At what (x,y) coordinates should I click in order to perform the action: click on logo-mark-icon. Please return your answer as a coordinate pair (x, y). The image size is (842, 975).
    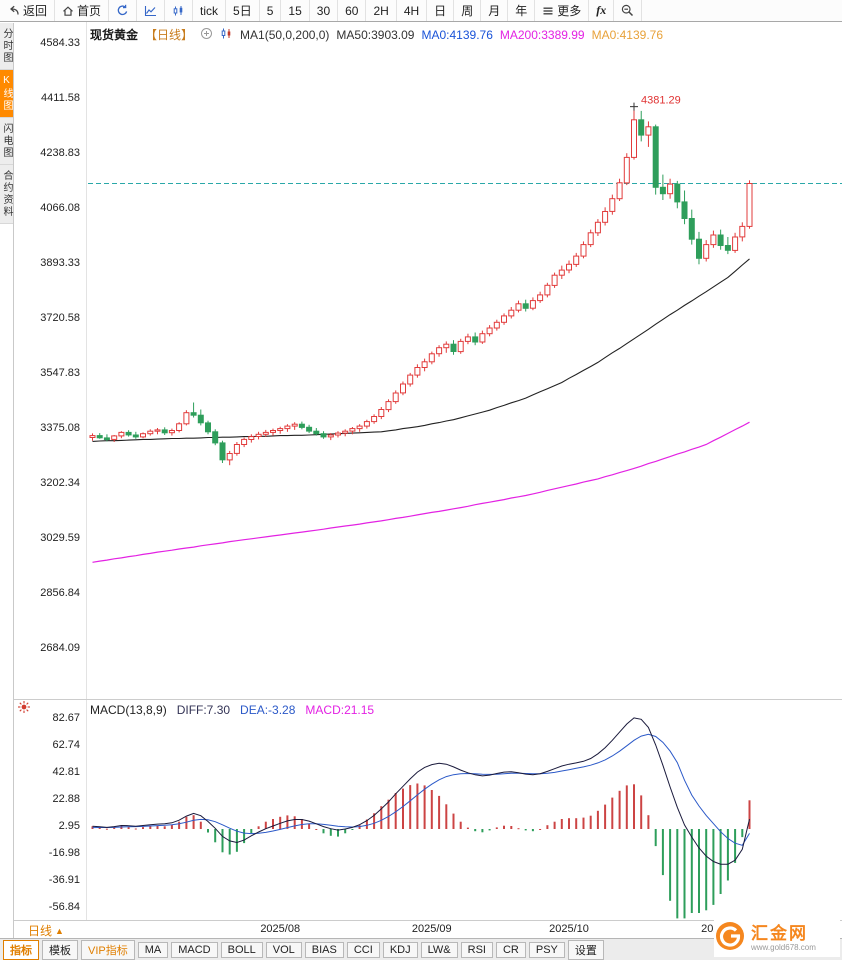
    Looking at the image, I should click on (730, 938).